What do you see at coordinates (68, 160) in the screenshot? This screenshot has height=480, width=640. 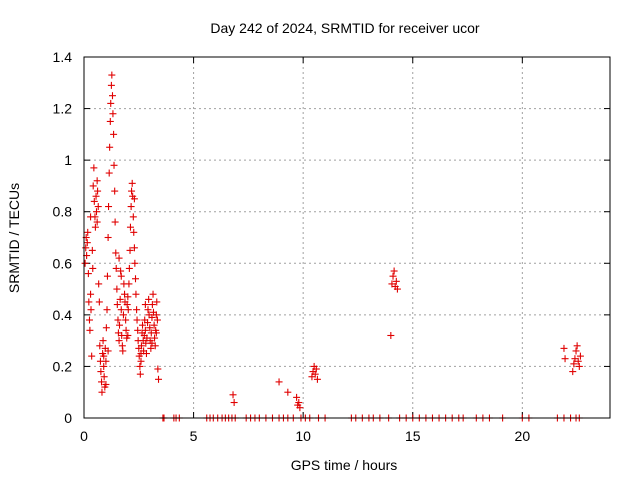 I see `y-tick-label: 1` at bounding box center [68, 160].